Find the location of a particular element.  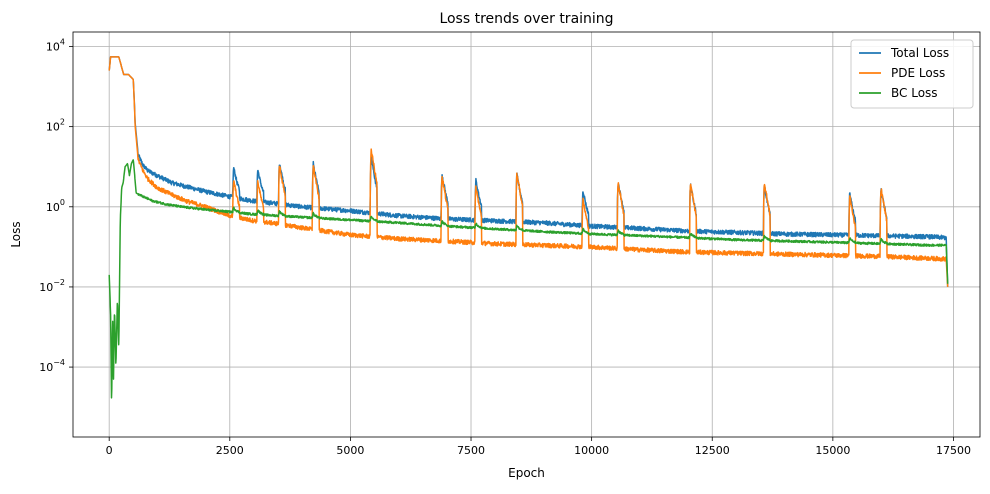

legend-label: Total Loss is located at coordinates (919, 53).